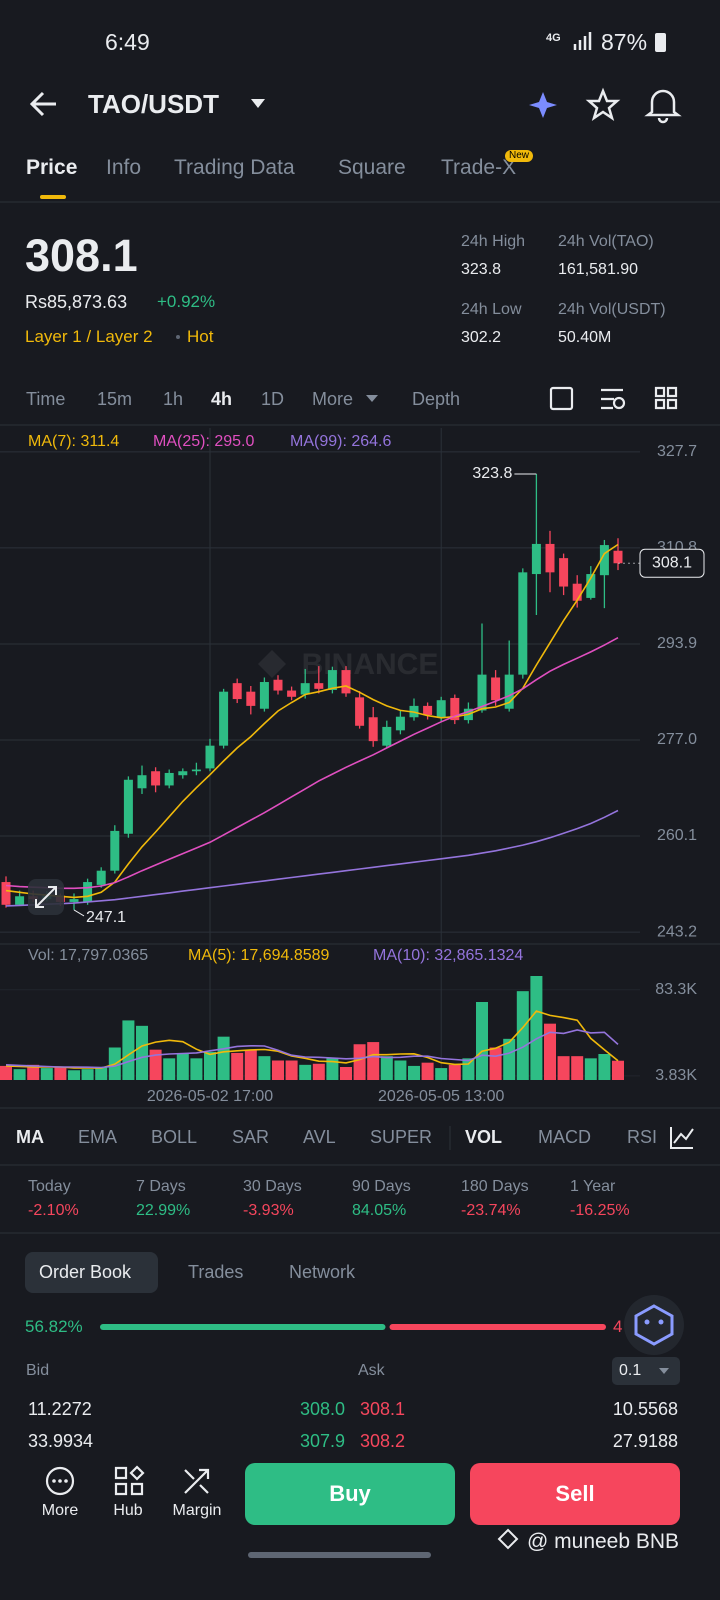  I want to click on fullscreen-icon, so click(561, 398).